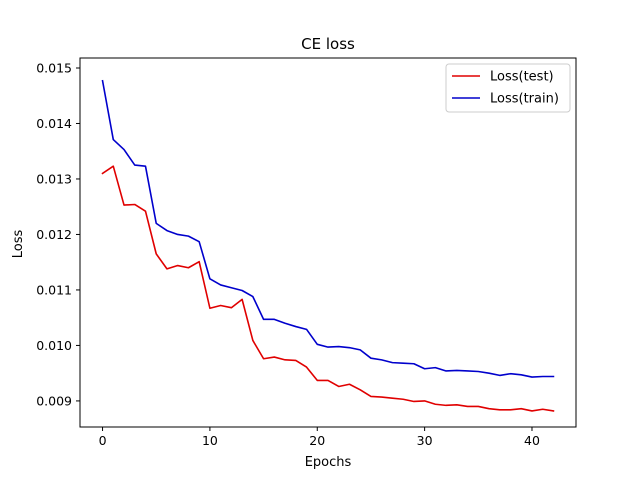 The width and height of the screenshot is (640, 480). What do you see at coordinates (328, 44) in the screenshot?
I see `chart-title: CE loss` at bounding box center [328, 44].